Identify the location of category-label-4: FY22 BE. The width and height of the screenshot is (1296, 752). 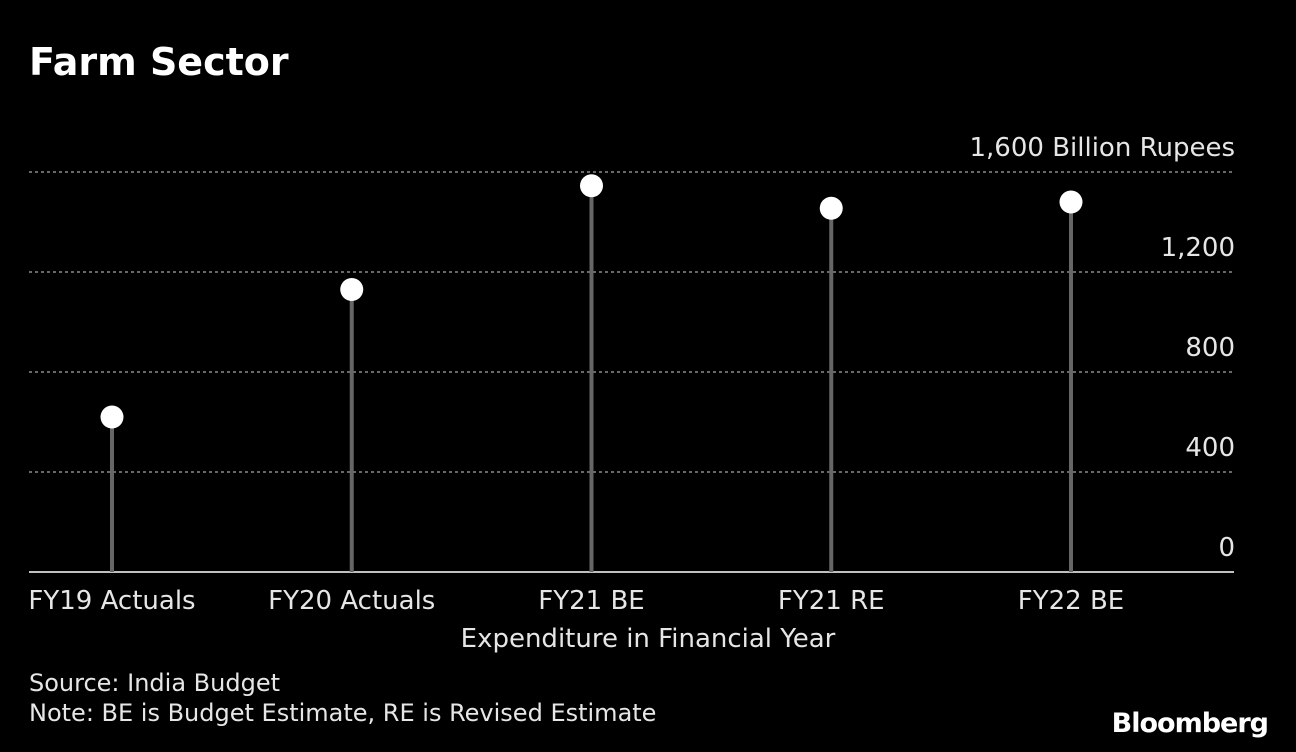
(1071, 601).